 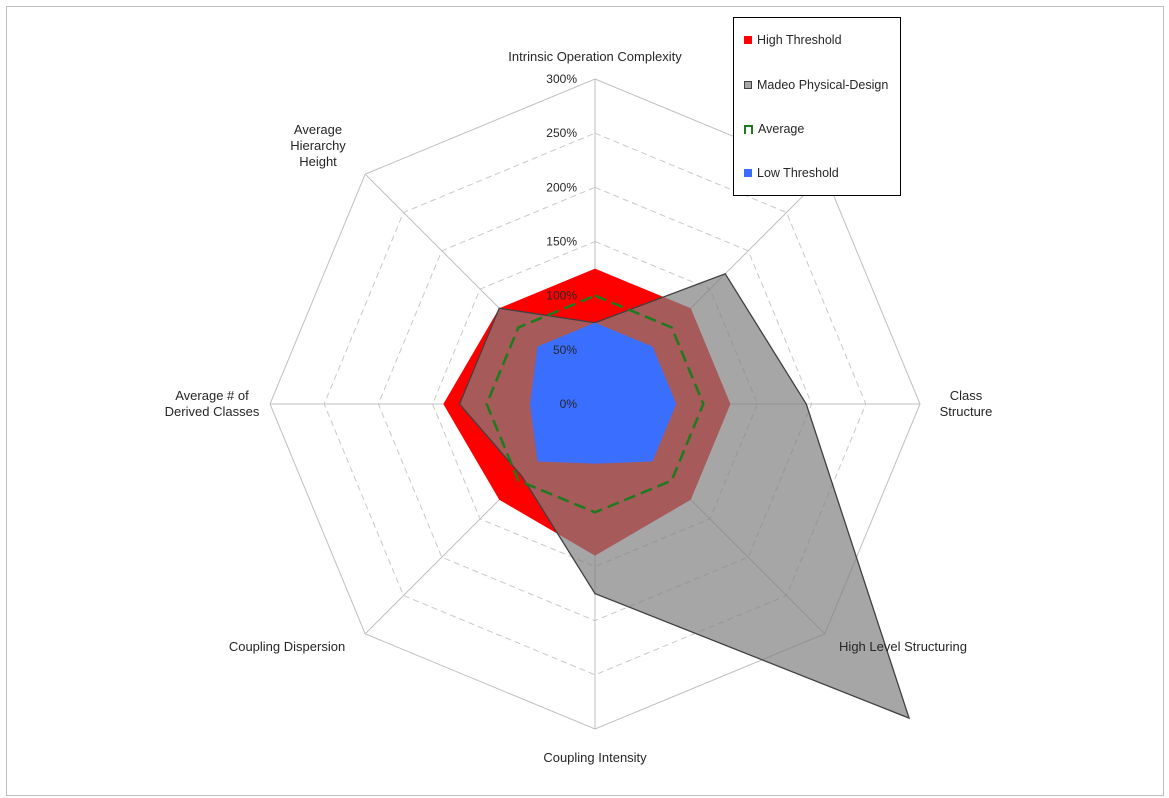 I want to click on axis-label-line: High Level Structuring, so click(x=903, y=646).